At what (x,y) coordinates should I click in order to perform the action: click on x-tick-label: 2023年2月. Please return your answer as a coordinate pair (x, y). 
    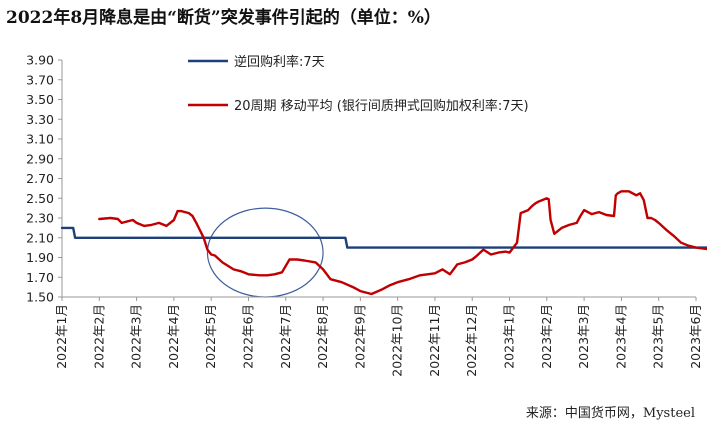
    Looking at the image, I should click on (546, 336).